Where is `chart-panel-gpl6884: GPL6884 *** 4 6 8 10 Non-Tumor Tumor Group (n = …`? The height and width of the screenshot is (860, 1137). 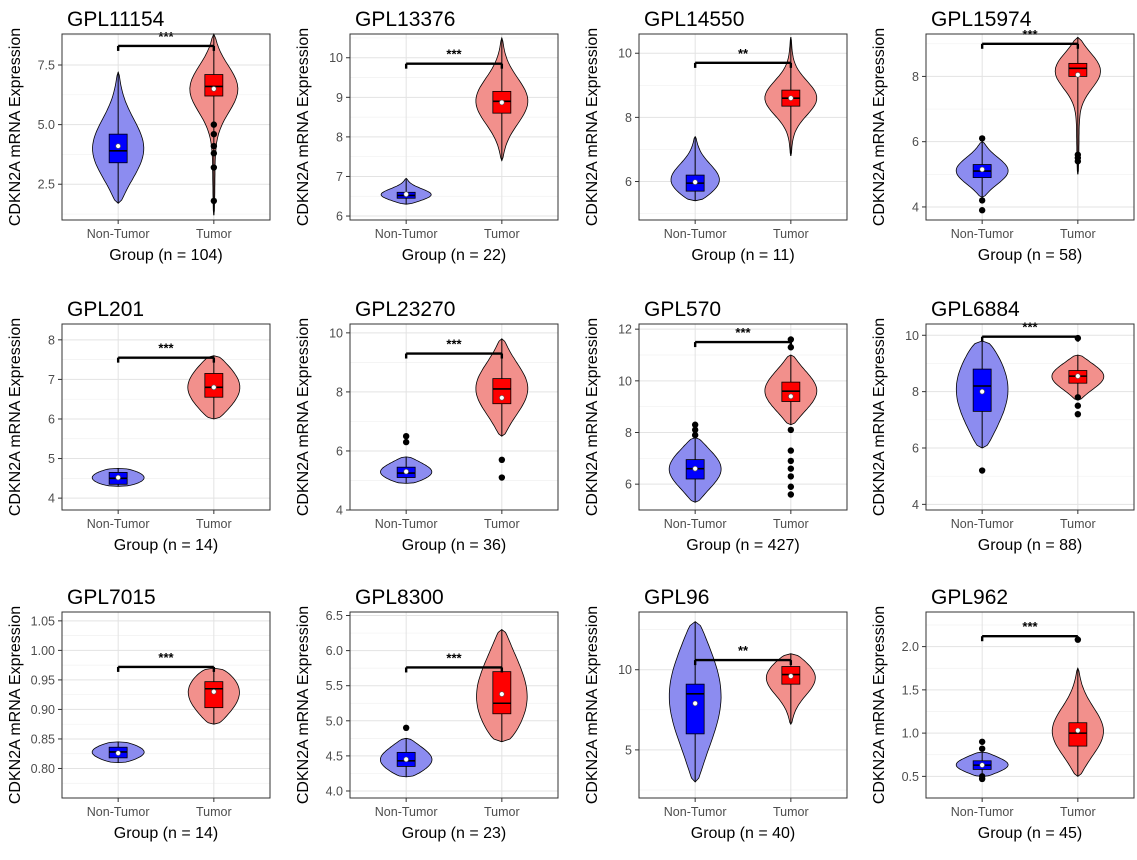
chart-panel-gpl6884: GPL6884 *** 4 6 8 10 Non-Tumor Tumor Group (n = … is located at coordinates (1000, 431).